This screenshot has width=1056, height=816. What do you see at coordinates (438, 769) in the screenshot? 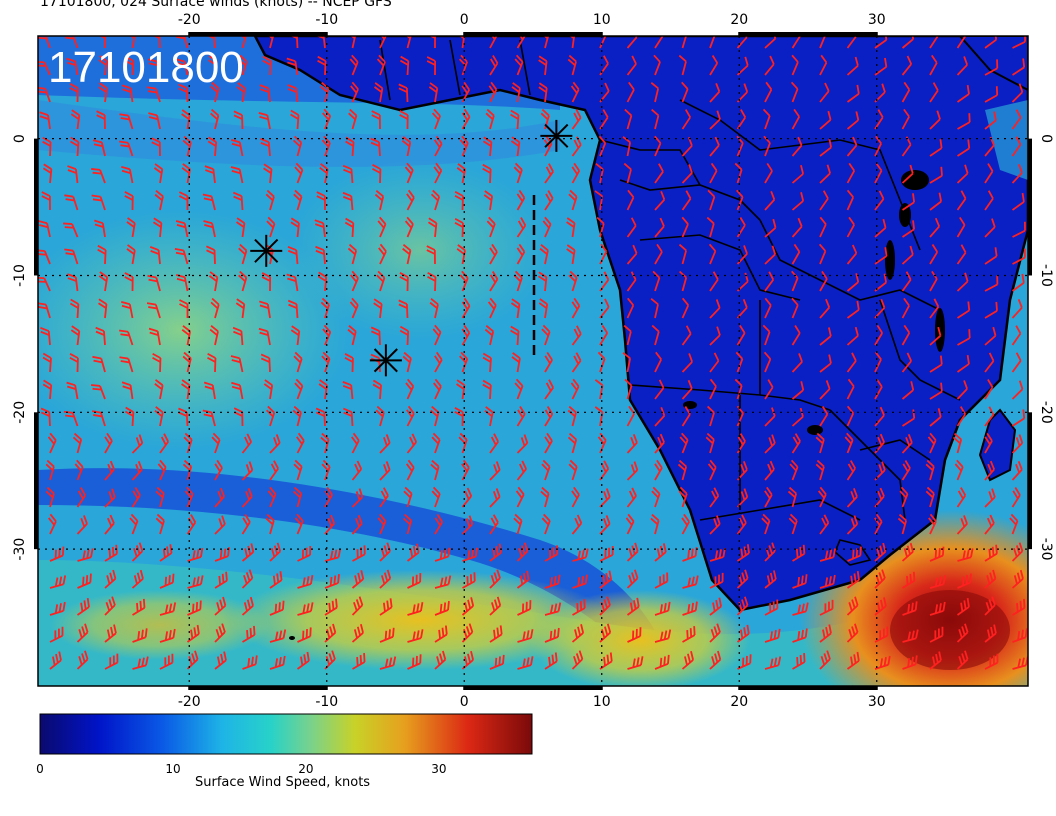
I see `colorbar-tick-label: 30` at bounding box center [438, 769].